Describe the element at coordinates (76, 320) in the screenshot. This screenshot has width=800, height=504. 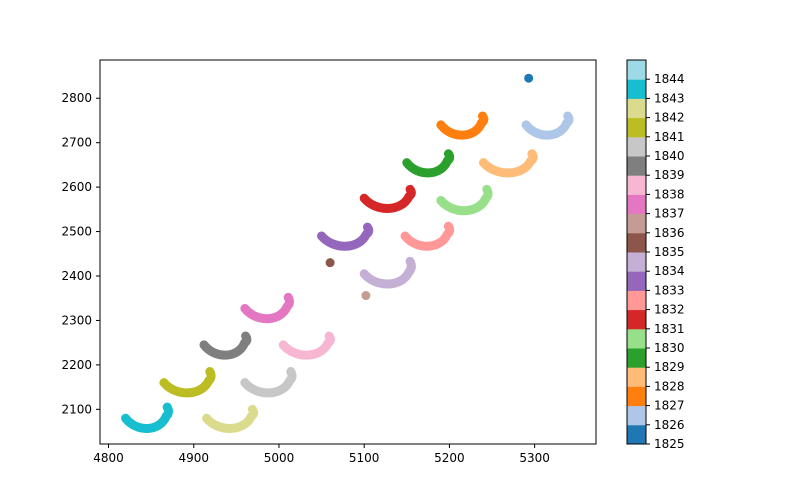
I see `y-tick-label: 2300` at that location.